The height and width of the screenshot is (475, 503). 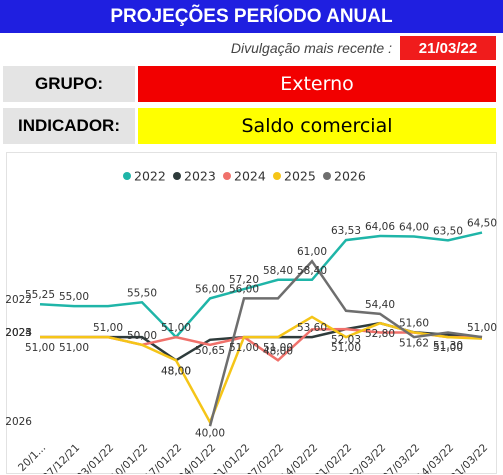 What do you see at coordinates (142, 293) in the screenshot?
I see `data-label: 55,50` at bounding box center [142, 293].